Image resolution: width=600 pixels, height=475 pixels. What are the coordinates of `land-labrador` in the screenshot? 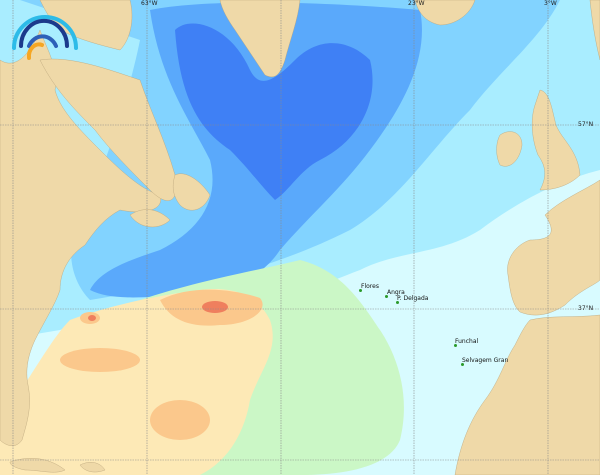 It's located at (108, 129).